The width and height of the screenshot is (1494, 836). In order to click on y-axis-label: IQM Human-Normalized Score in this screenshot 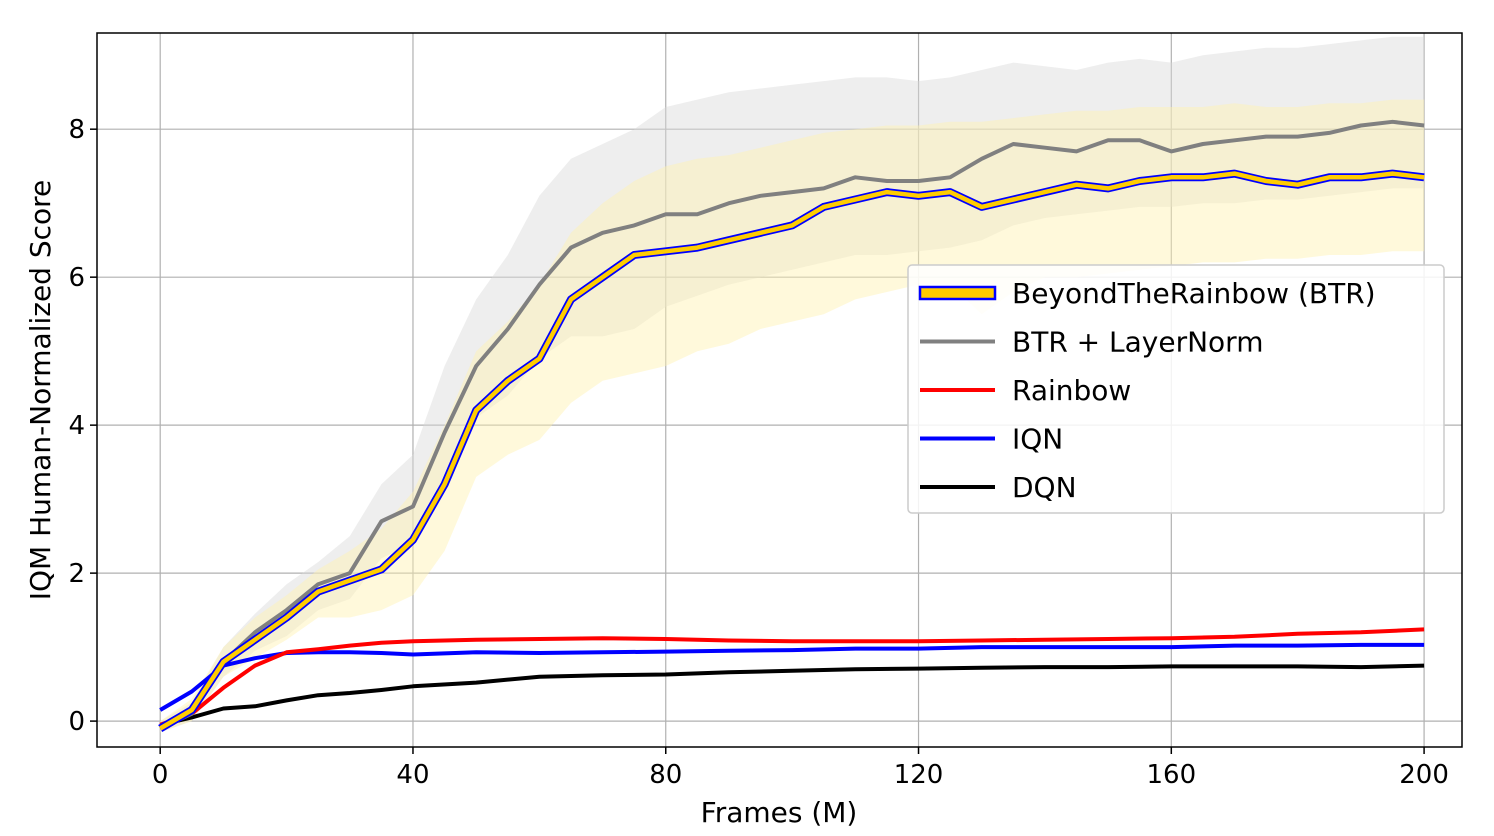, I will do `click(40, 390)`.